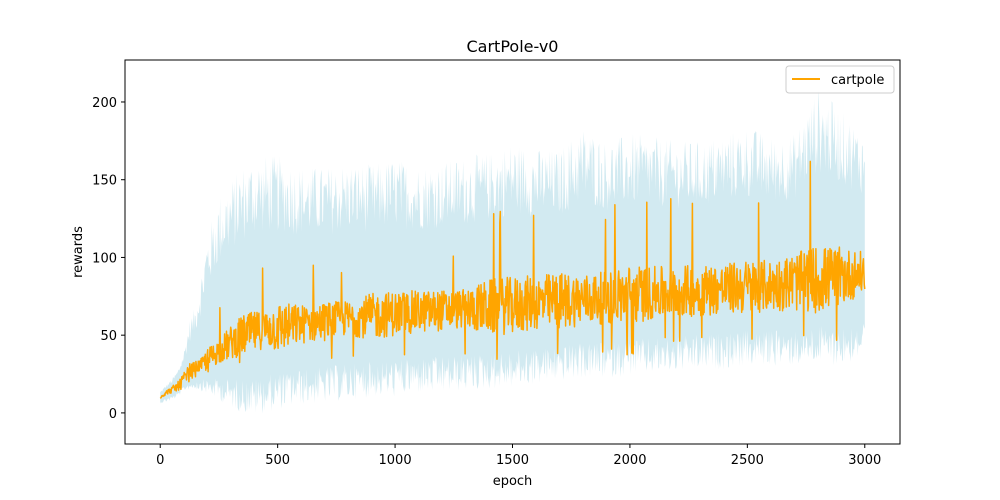 The height and width of the screenshot is (500, 1000). Describe the element at coordinates (113, 414) in the screenshot. I see `y-tick-label: 0` at that location.